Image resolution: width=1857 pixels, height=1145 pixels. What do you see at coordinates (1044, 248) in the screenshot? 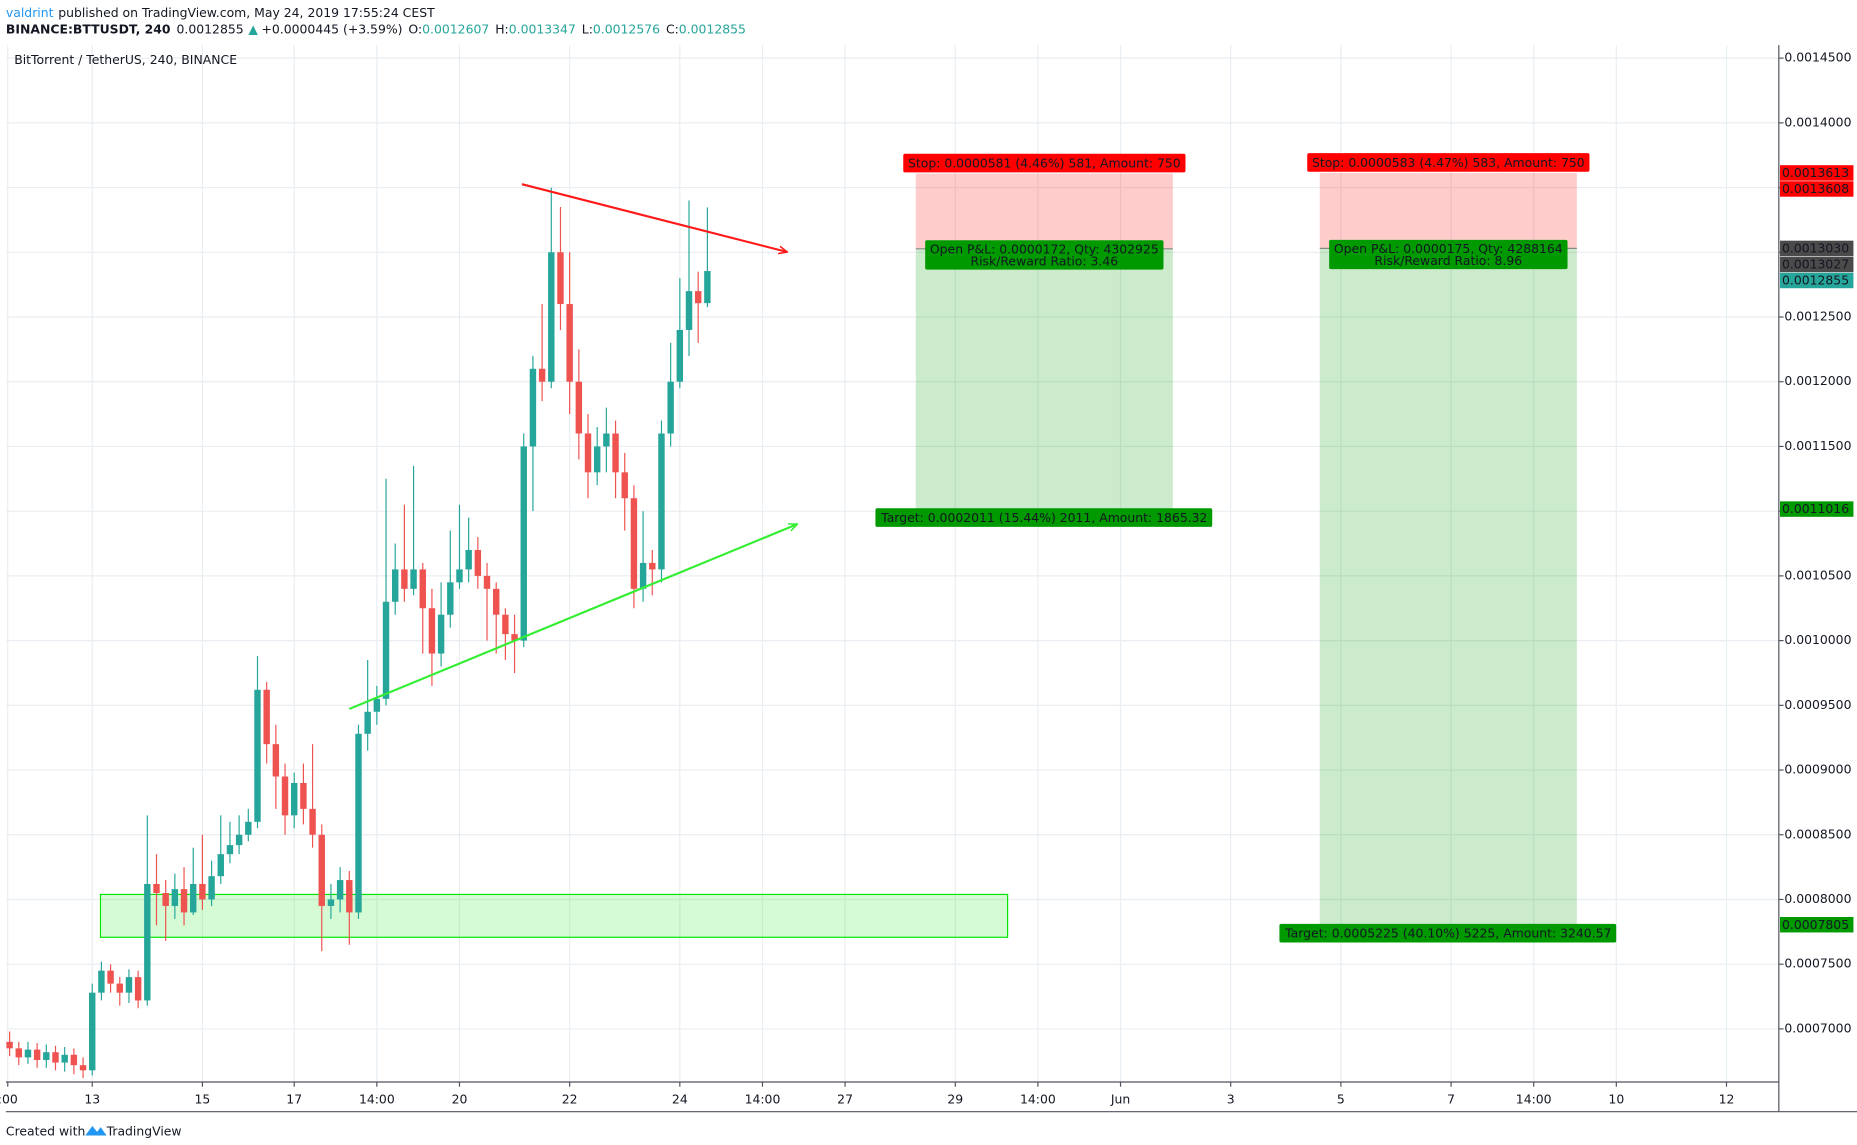
I see `pnl-label: Open P&L: 0.0000172, Qty: 4302925` at bounding box center [1044, 248].